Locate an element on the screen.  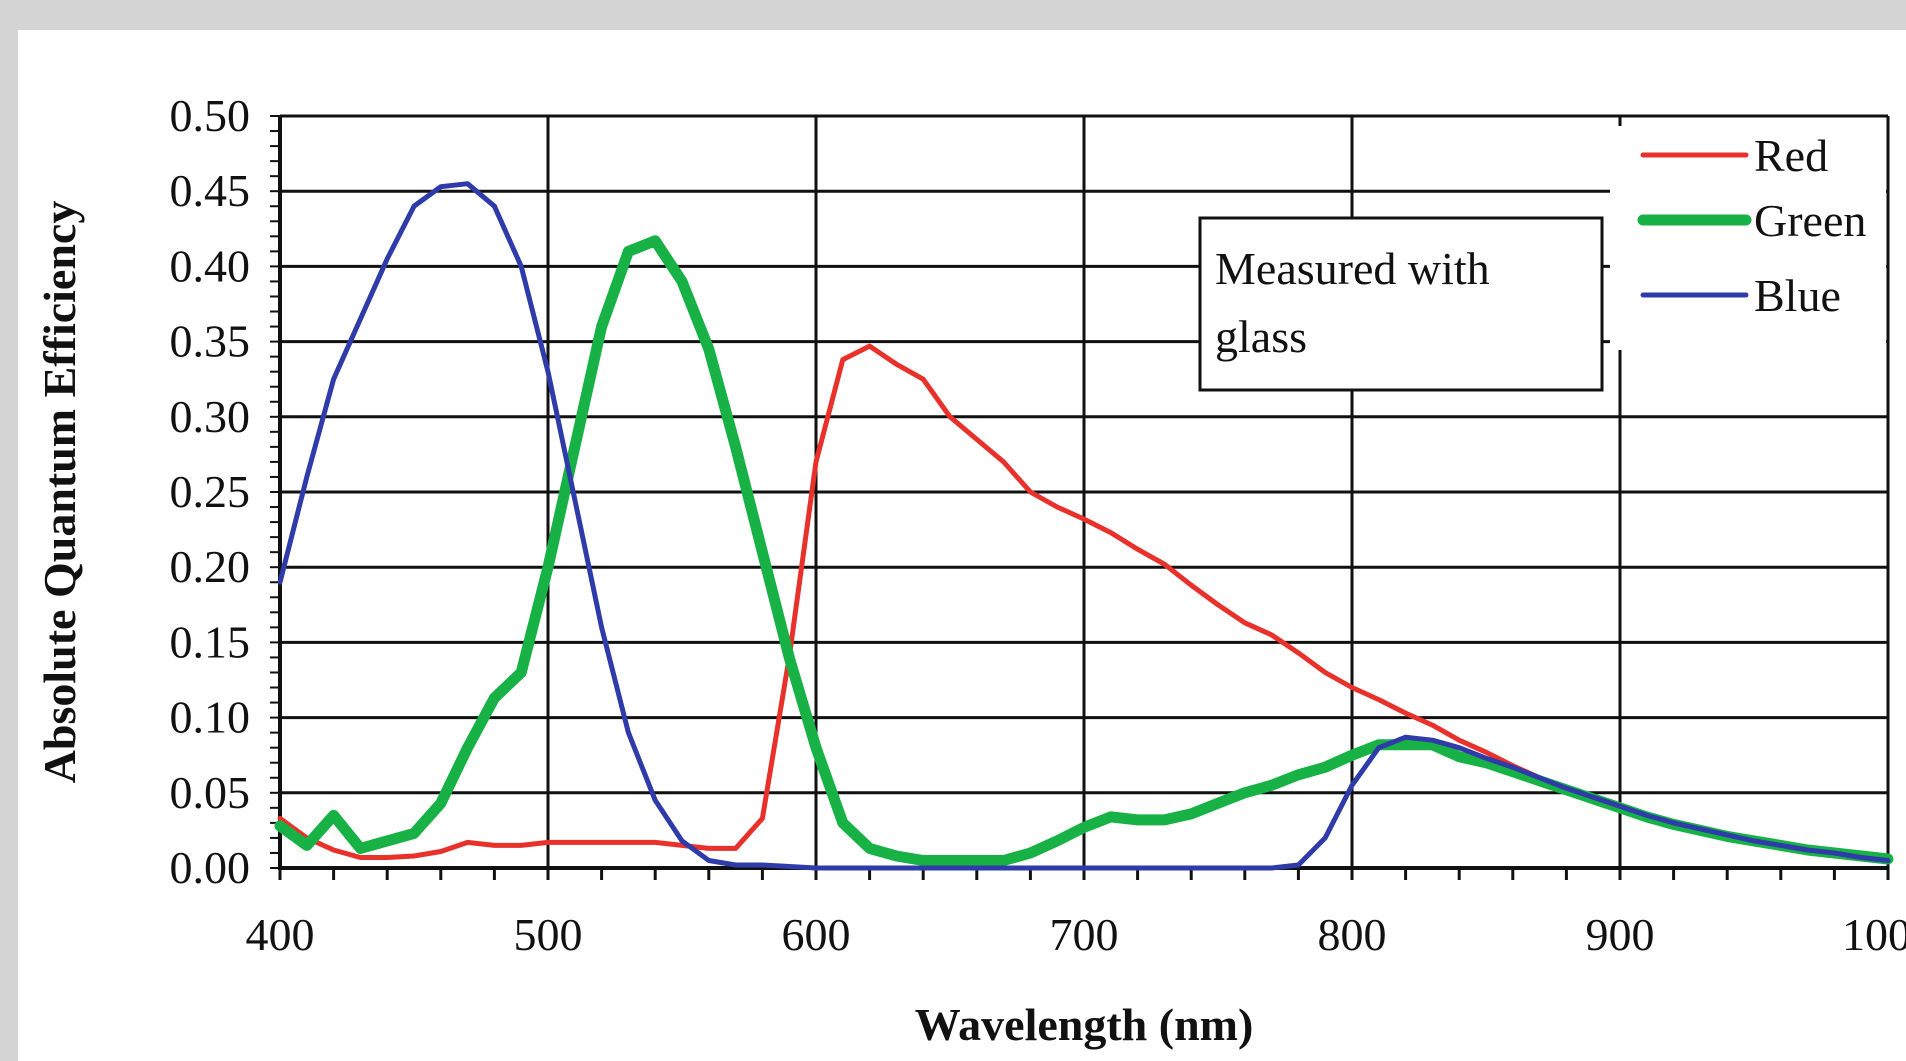
y-tick-label: 0.40 is located at coordinates (210, 265).